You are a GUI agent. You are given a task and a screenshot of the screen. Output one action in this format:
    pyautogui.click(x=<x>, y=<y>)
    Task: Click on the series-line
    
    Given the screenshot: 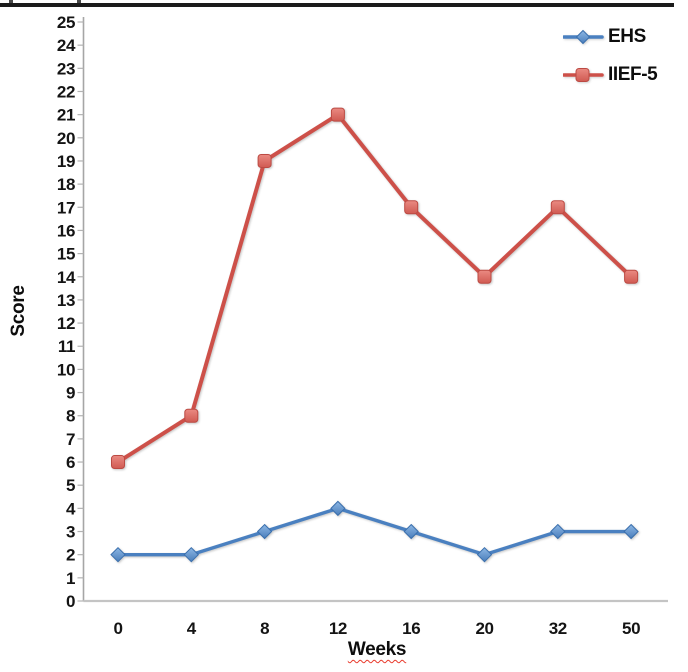 What is the action you would take?
    pyautogui.click(x=374, y=531)
    